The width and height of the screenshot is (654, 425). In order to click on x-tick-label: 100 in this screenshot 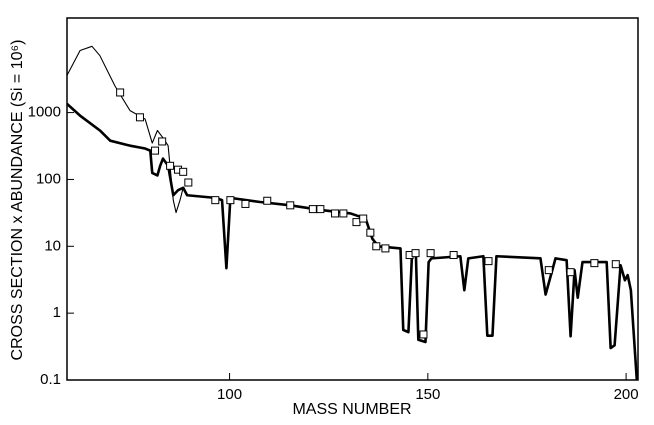, I will do `click(229, 394)`.